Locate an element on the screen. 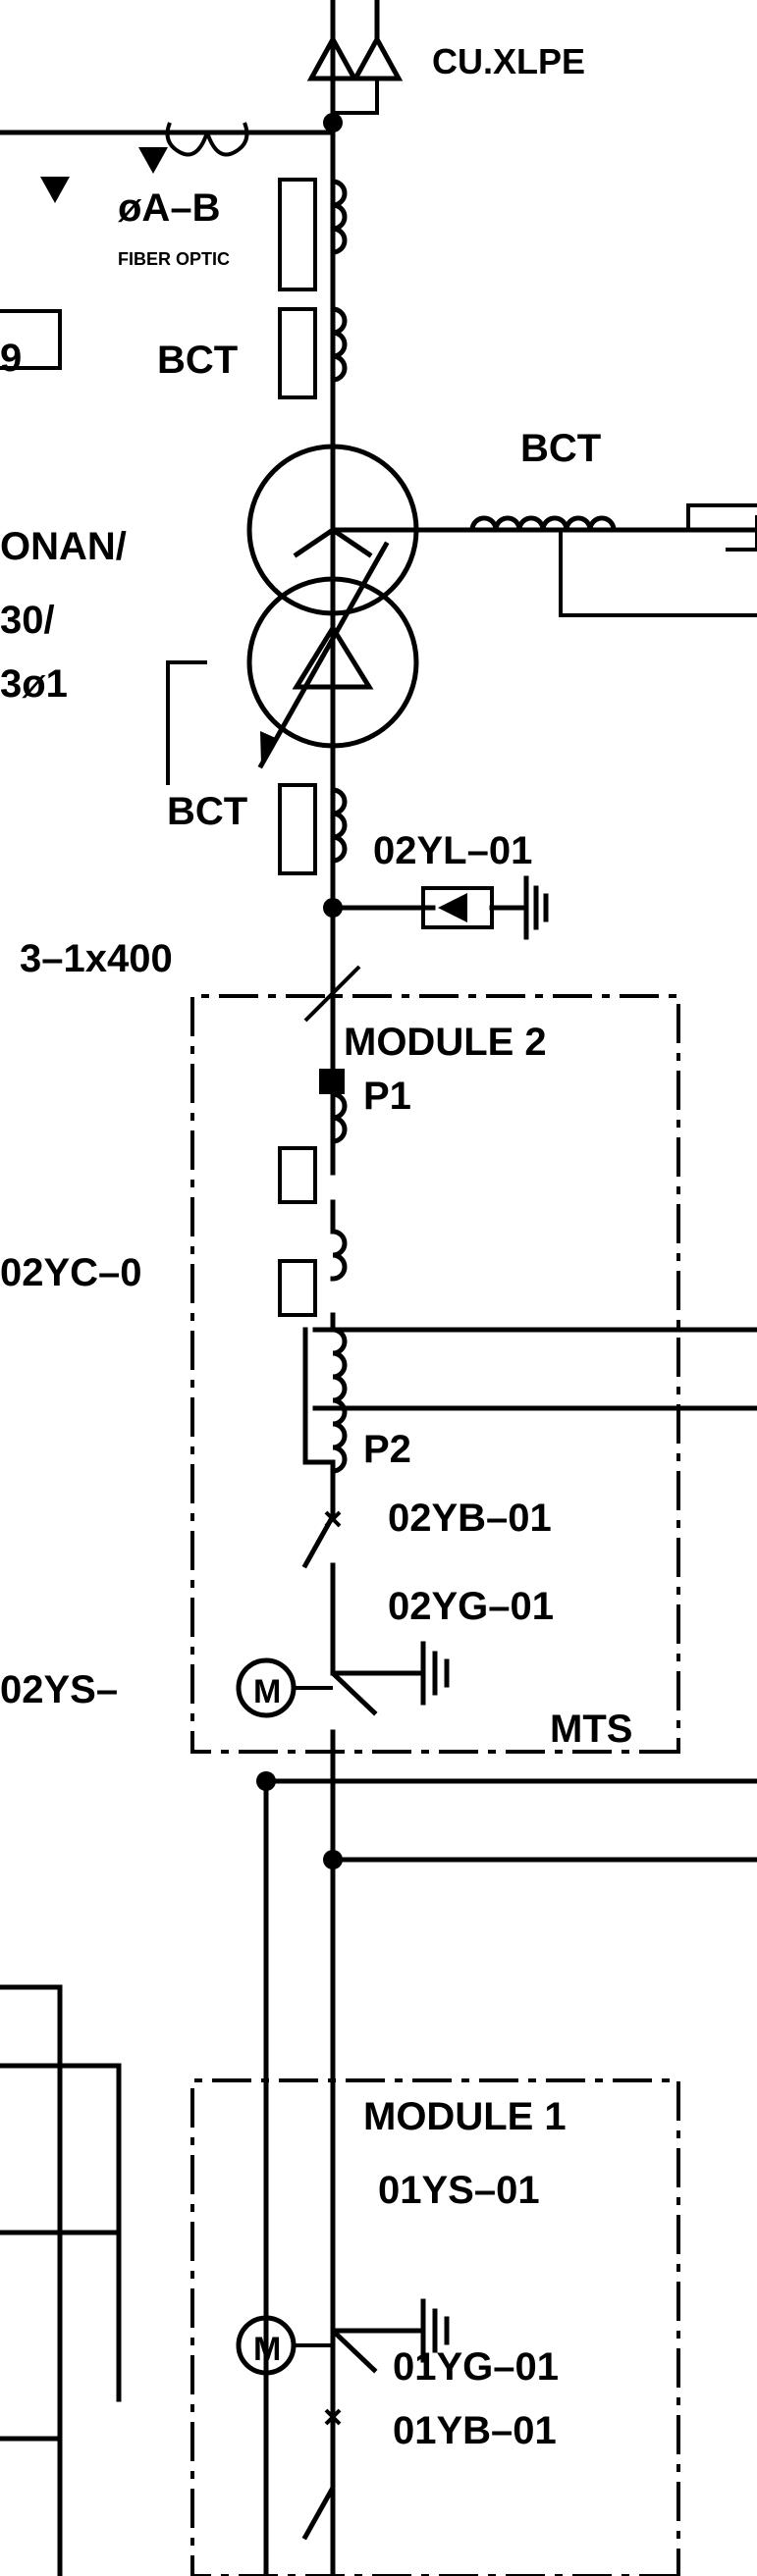  tap-changer-arrow is located at coordinates (323, 655).